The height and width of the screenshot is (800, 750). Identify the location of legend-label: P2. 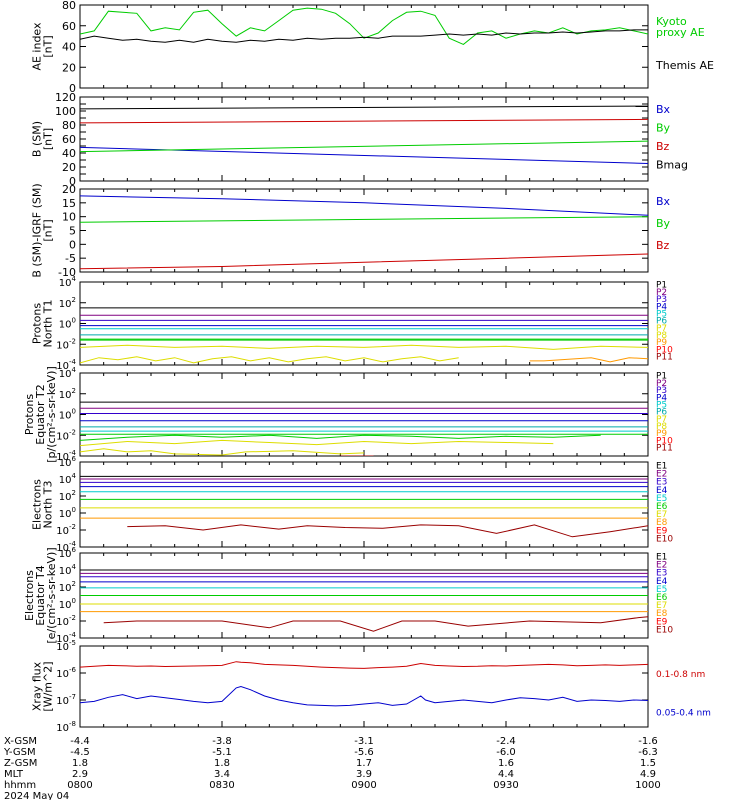
(661, 384).